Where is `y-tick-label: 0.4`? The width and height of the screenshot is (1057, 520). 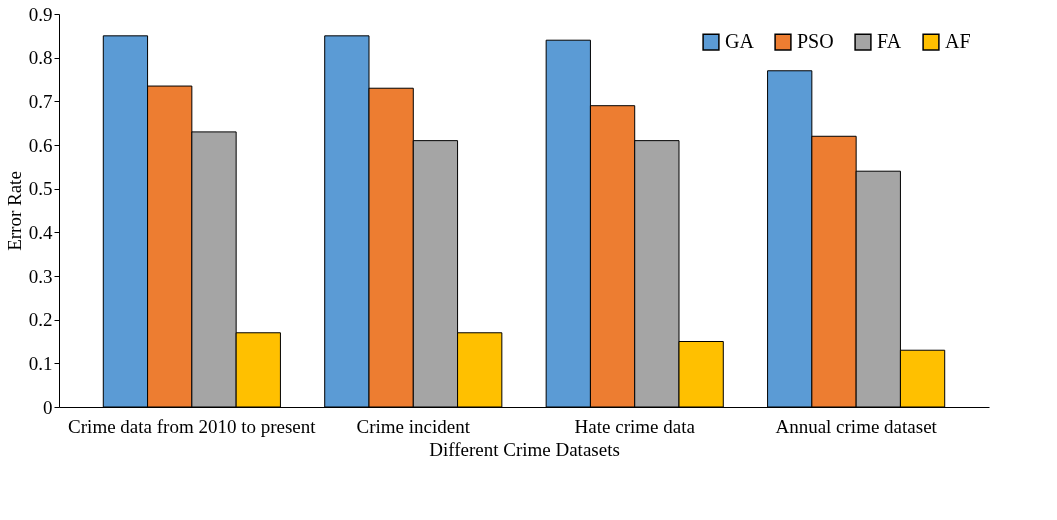 y-tick-label: 0.4 is located at coordinates (40, 232).